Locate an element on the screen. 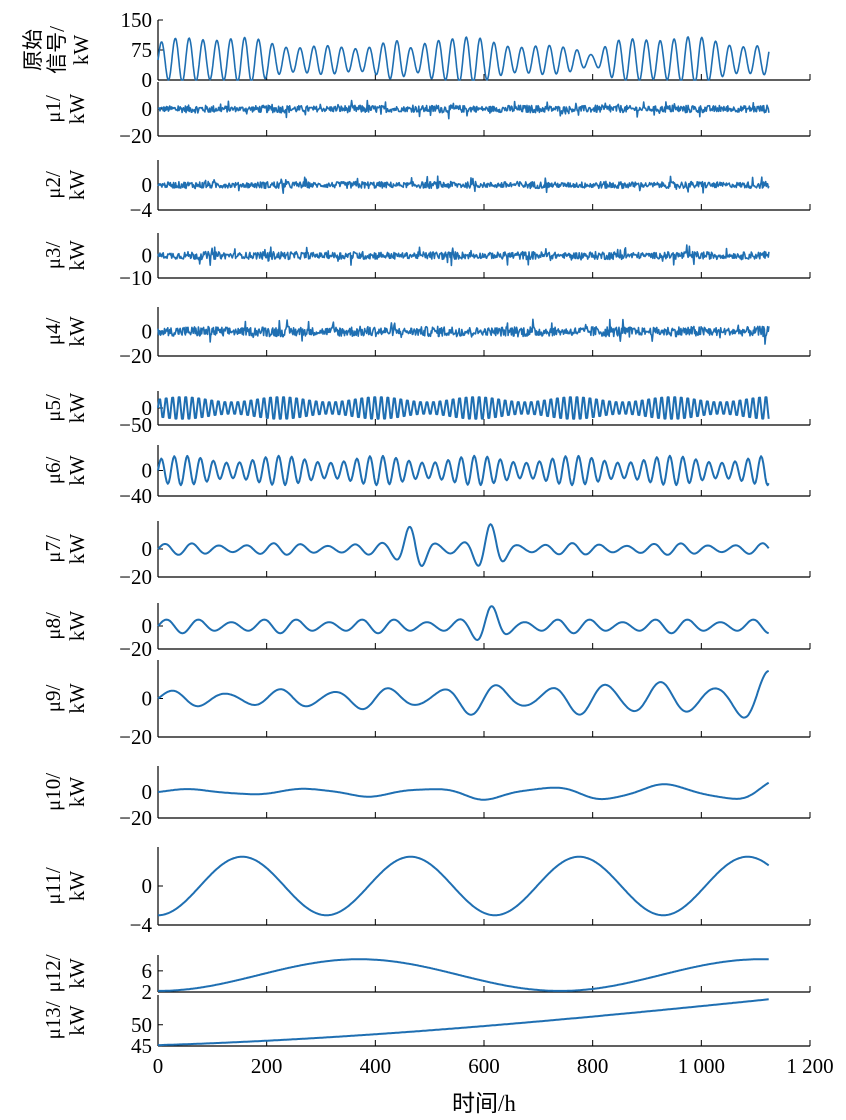 This screenshot has height=1120, width=846. panel-2-ylabel: μ1/kW is located at coordinates (65, 109).